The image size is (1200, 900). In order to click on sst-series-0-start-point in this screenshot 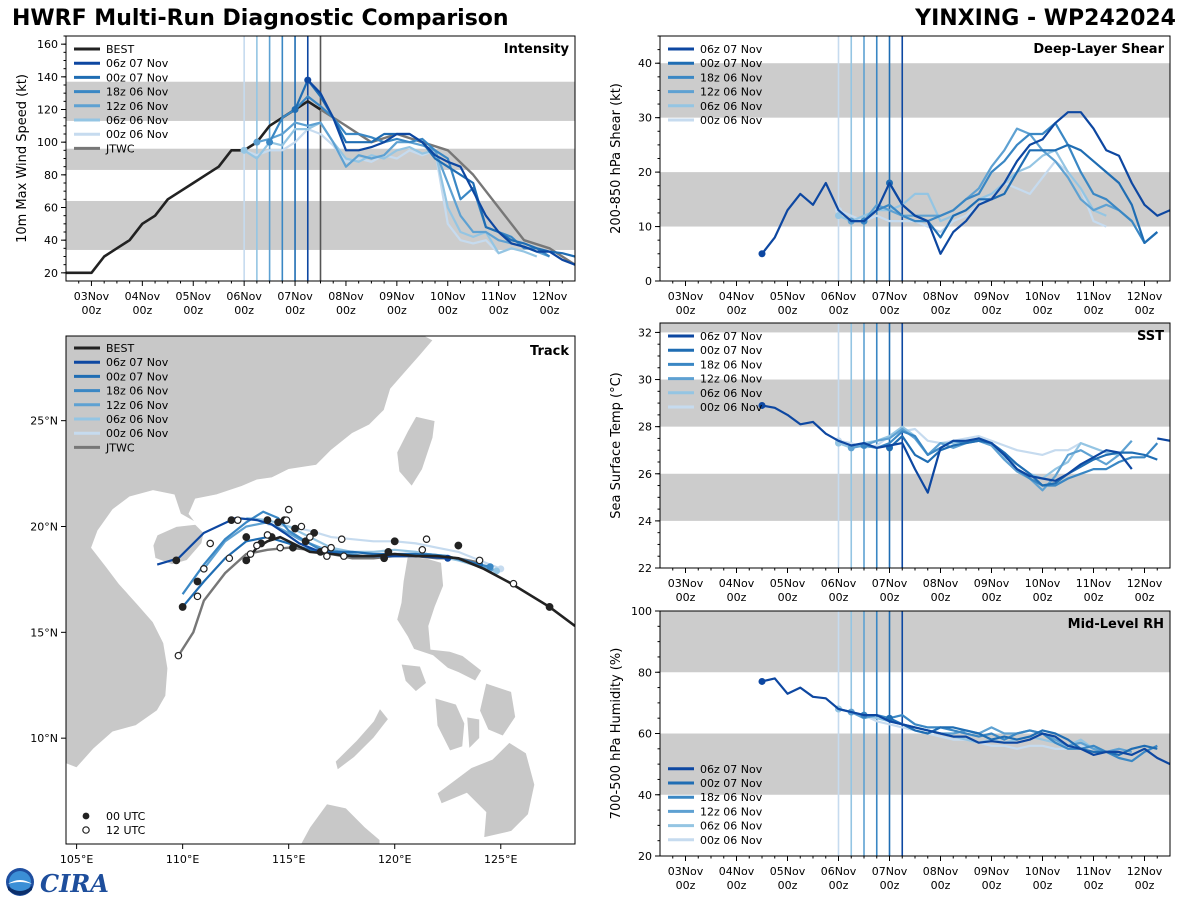, I will do `click(762, 405)`.